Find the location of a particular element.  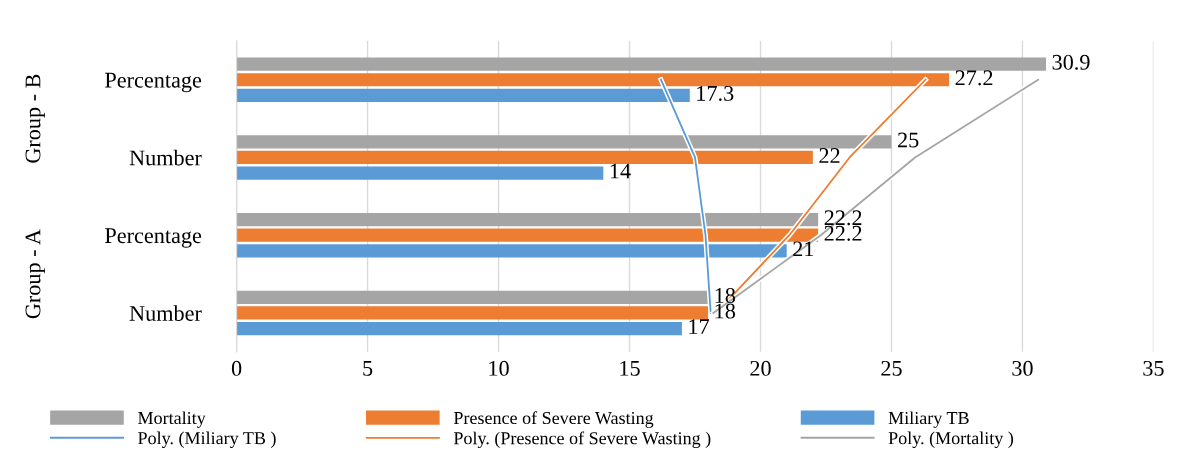

legend-label: Miliary TB is located at coordinates (928, 419).